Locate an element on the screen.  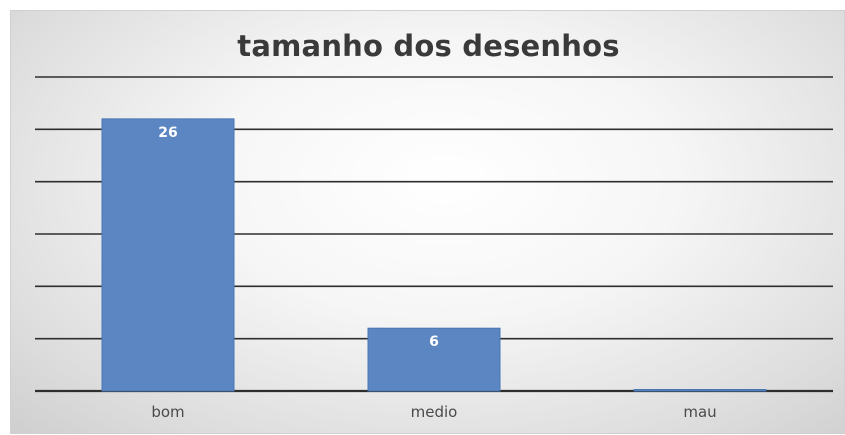
category-label-medio: medio is located at coordinates (434, 412).